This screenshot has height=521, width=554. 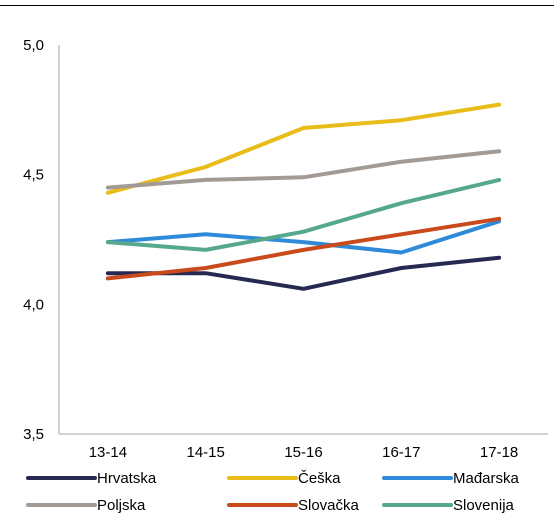 I want to click on x-tick-label: 14-15, so click(x=206, y=452).